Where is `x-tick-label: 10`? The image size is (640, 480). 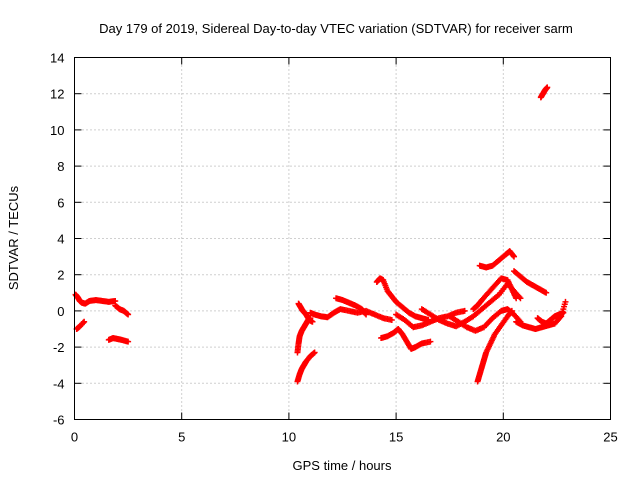
x-tick-label: 10 is located at coordinates (289, 437).